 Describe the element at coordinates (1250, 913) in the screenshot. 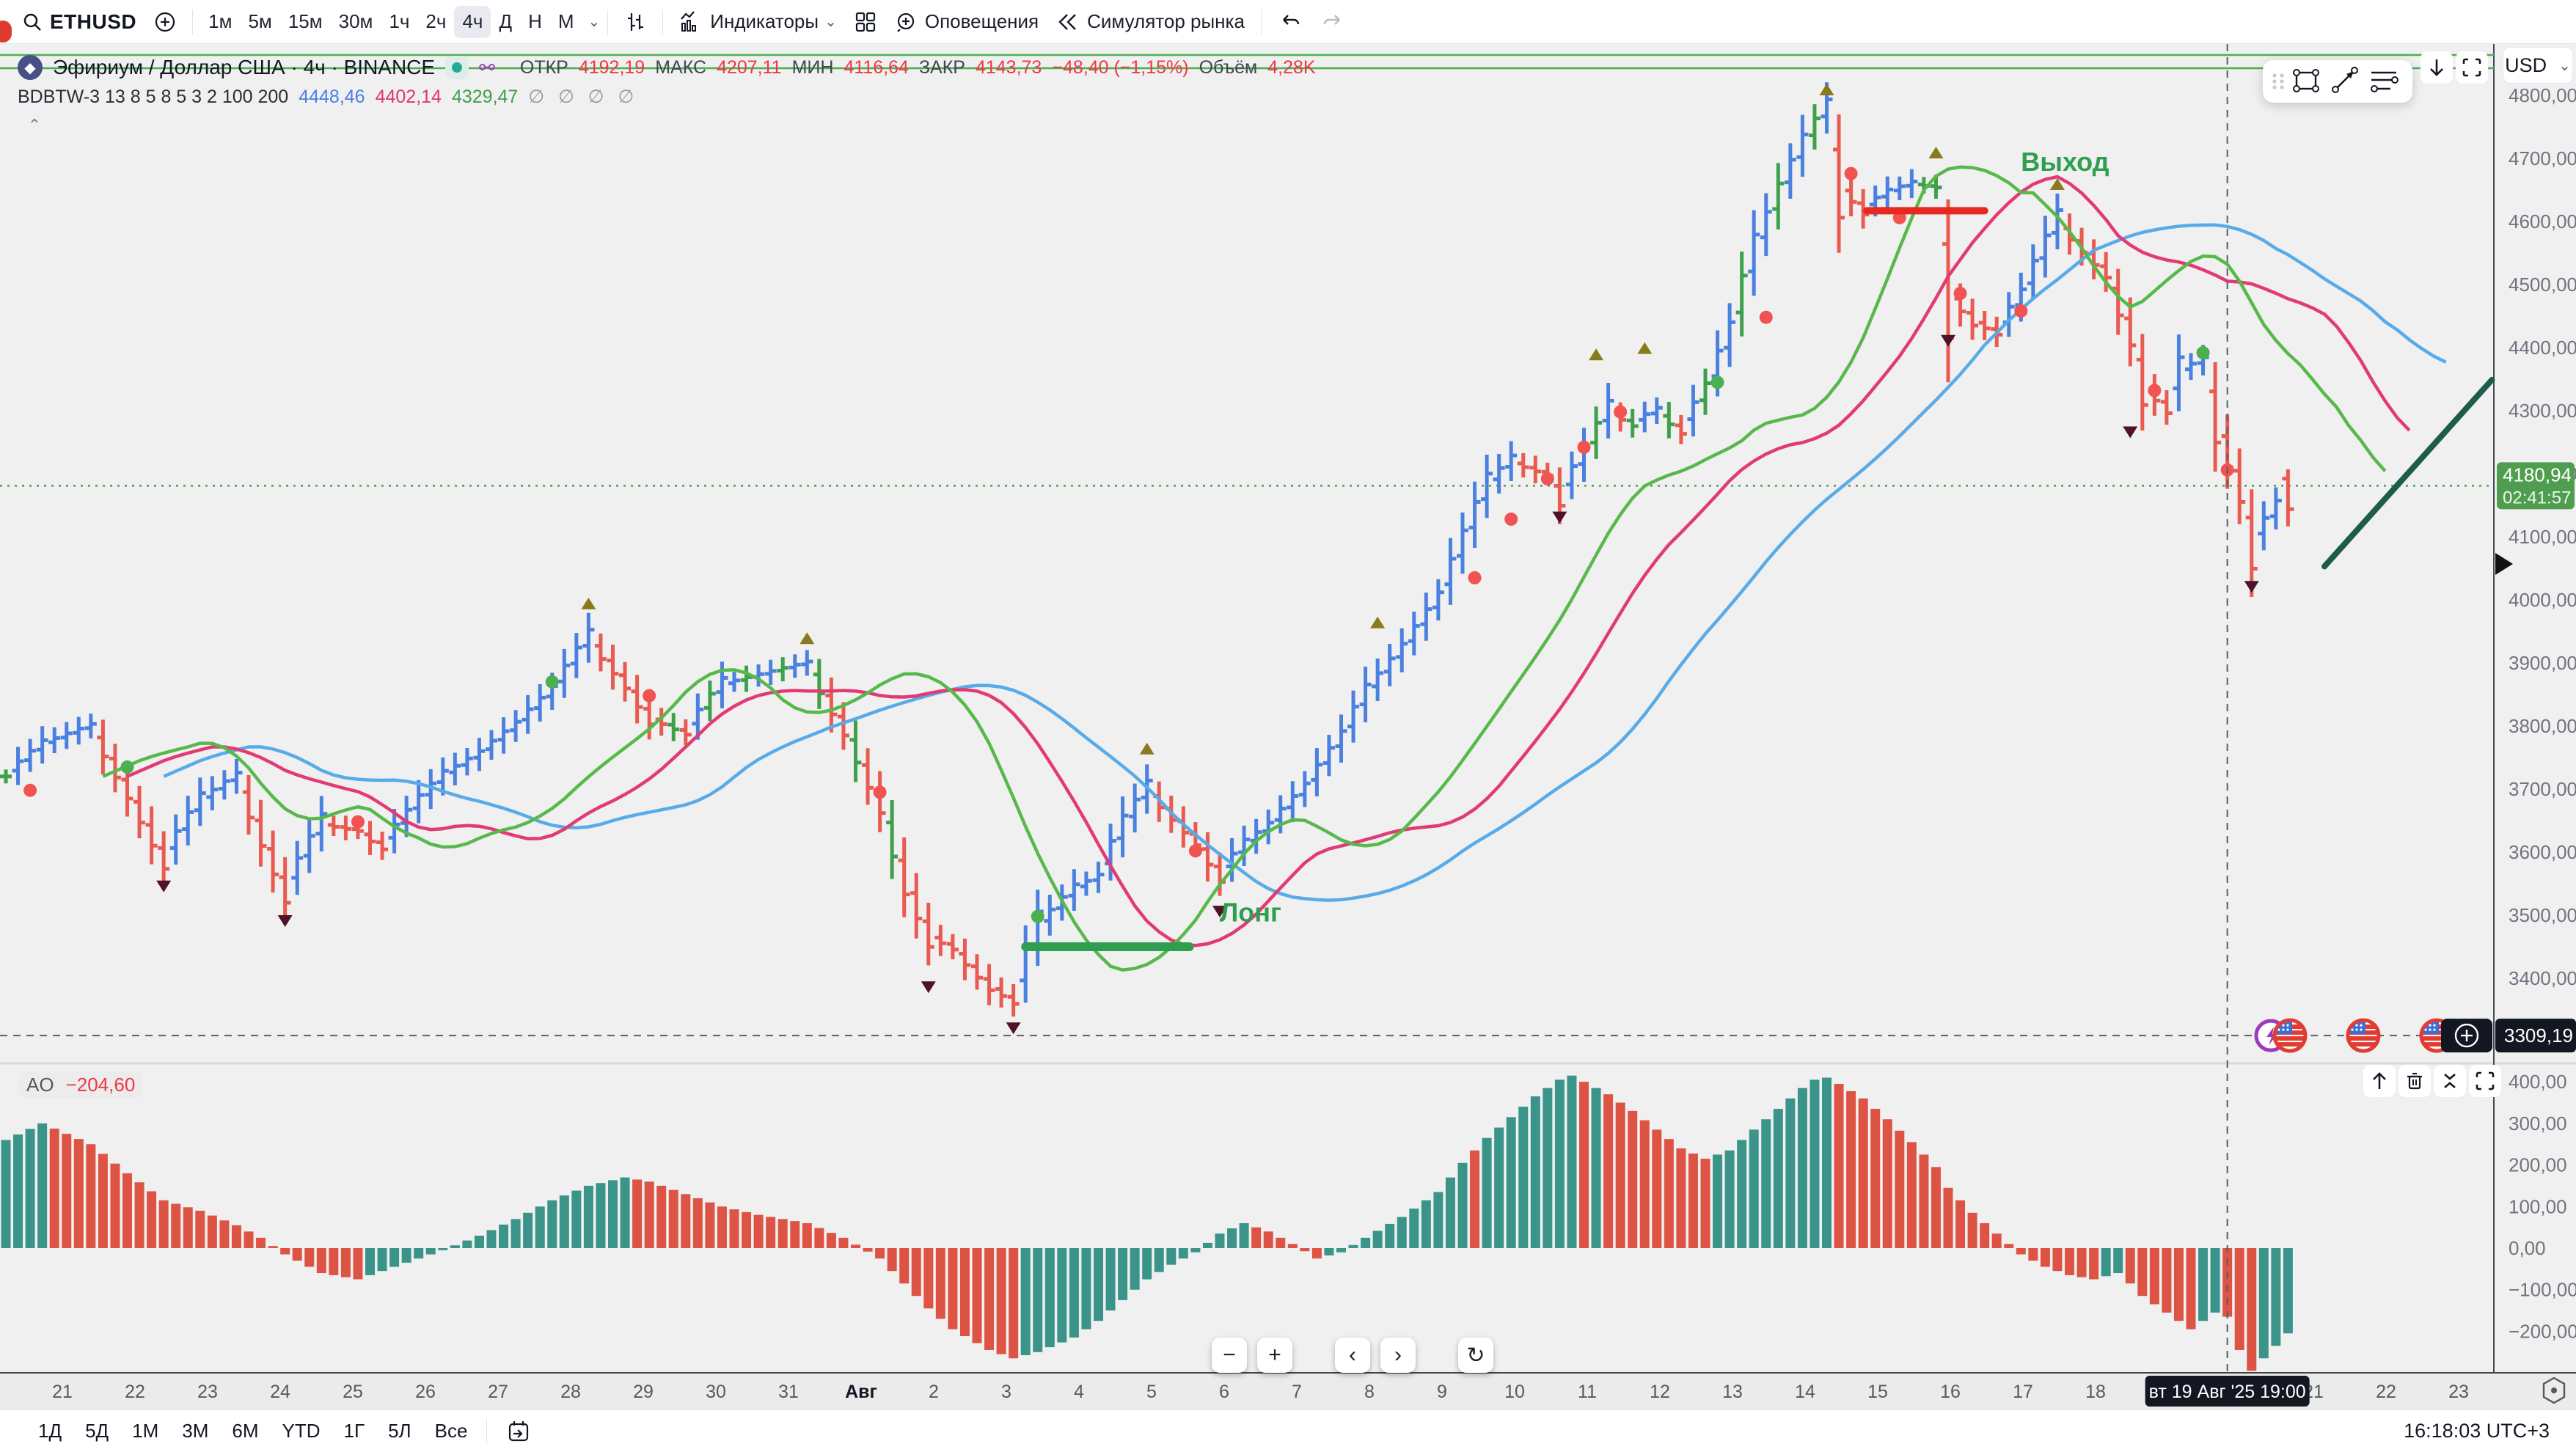

I see `long-annotation: Лонг` at that location.